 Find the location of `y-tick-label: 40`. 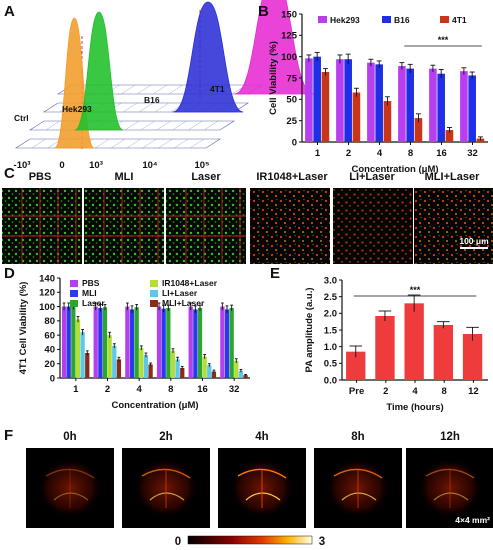

y-tick-label: 40 is located at coordinates (49, 350).